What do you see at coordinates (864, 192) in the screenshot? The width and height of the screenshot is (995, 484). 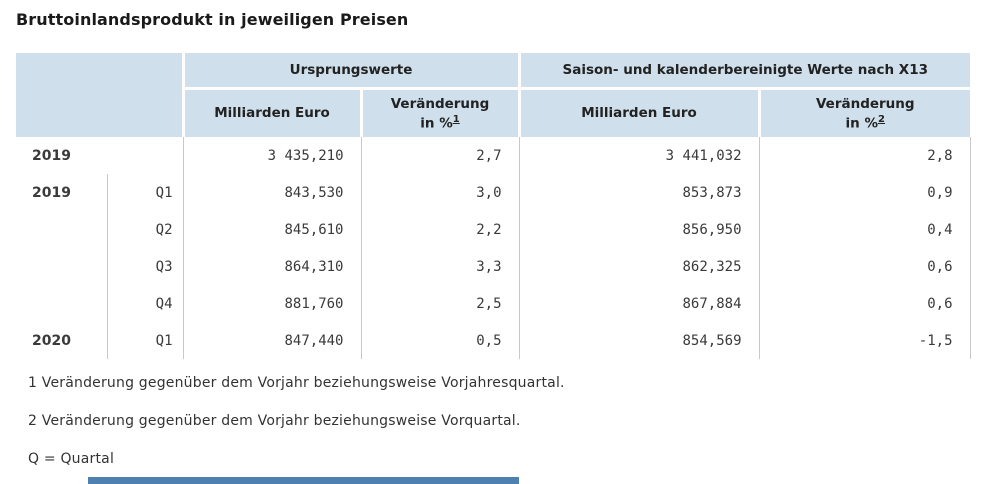 I see `bereinigt-pct-cell: 0,9` at bounding box center [864, 192].